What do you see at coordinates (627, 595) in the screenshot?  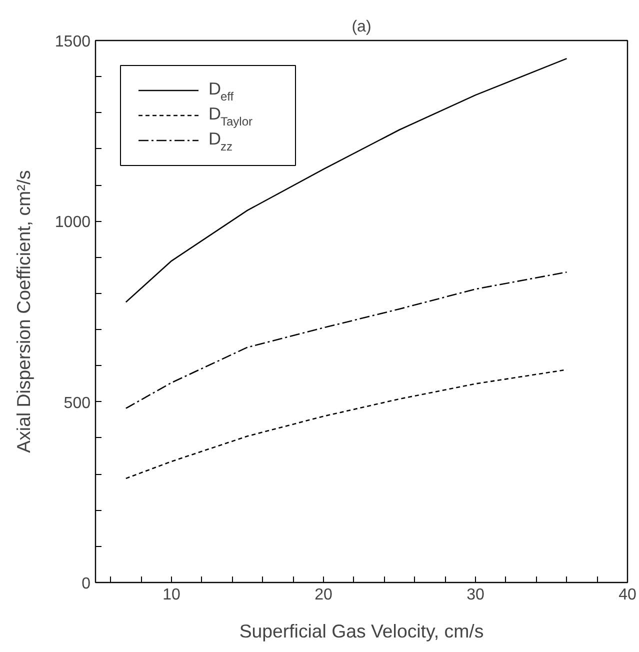 I see `x-tick-label: 40` at bounding box center [627, 595].